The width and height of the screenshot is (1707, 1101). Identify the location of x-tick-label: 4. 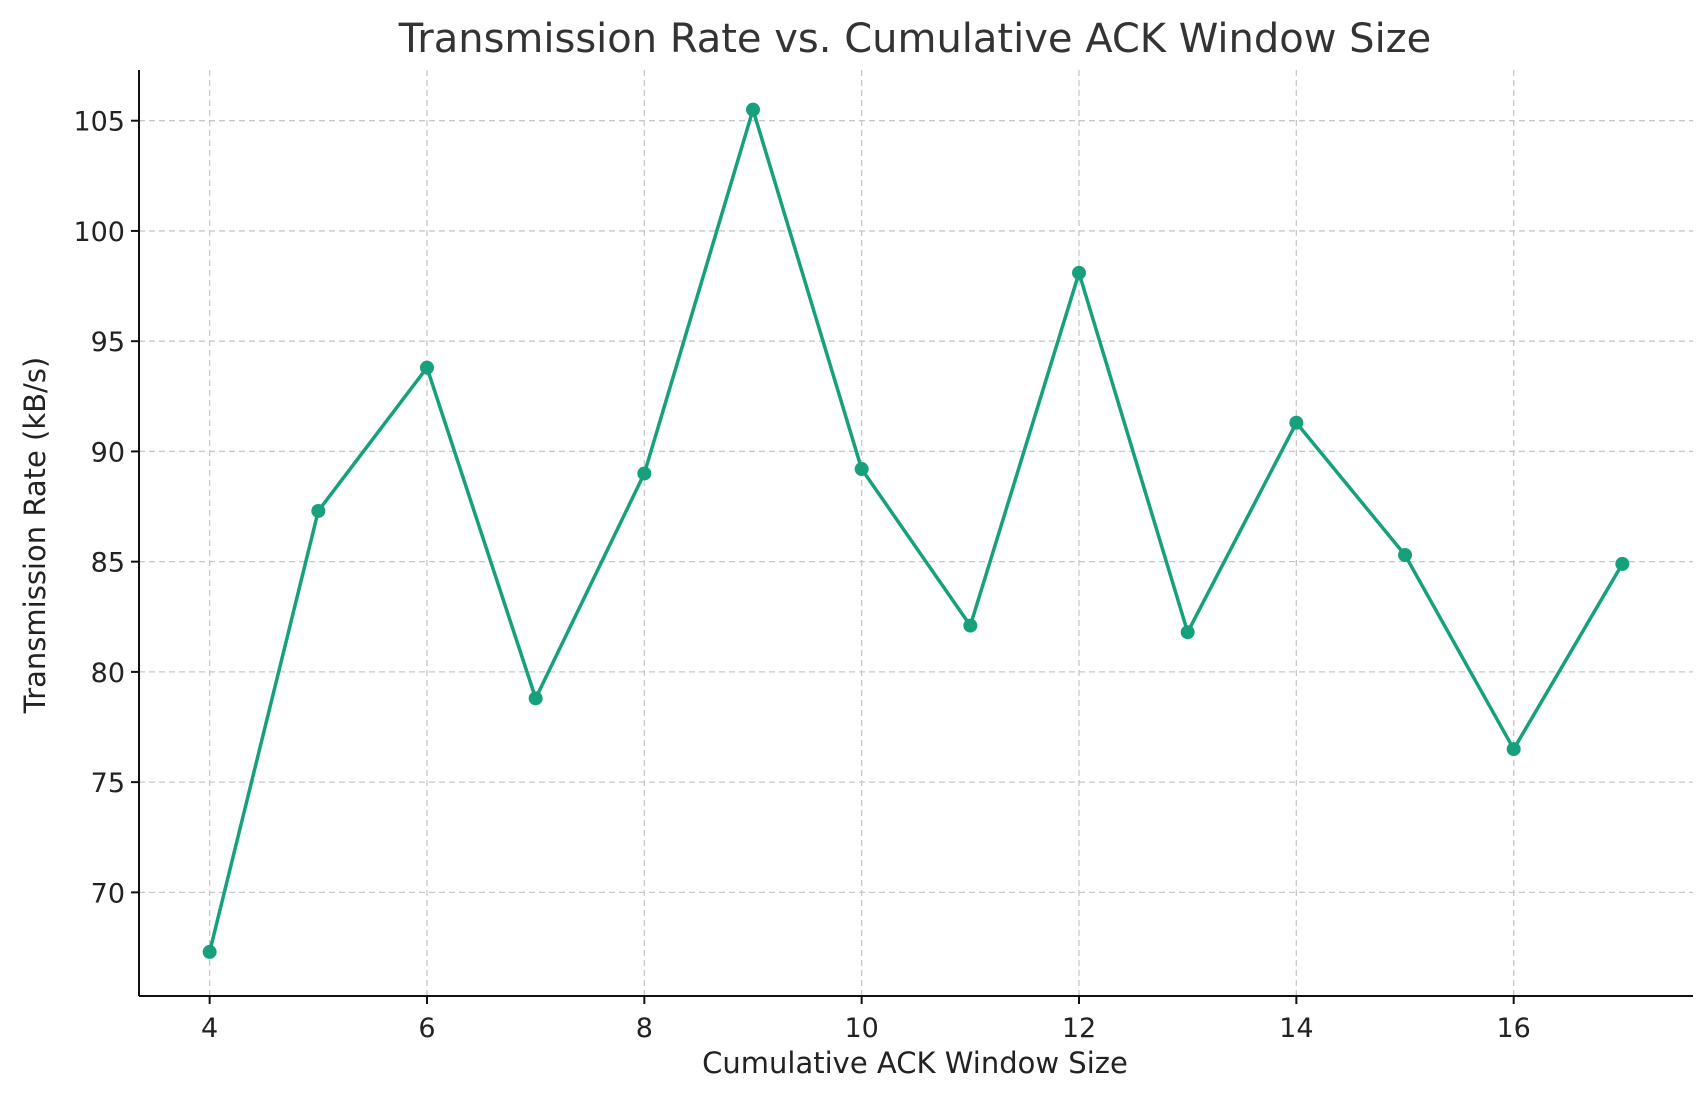
(209, 1028).